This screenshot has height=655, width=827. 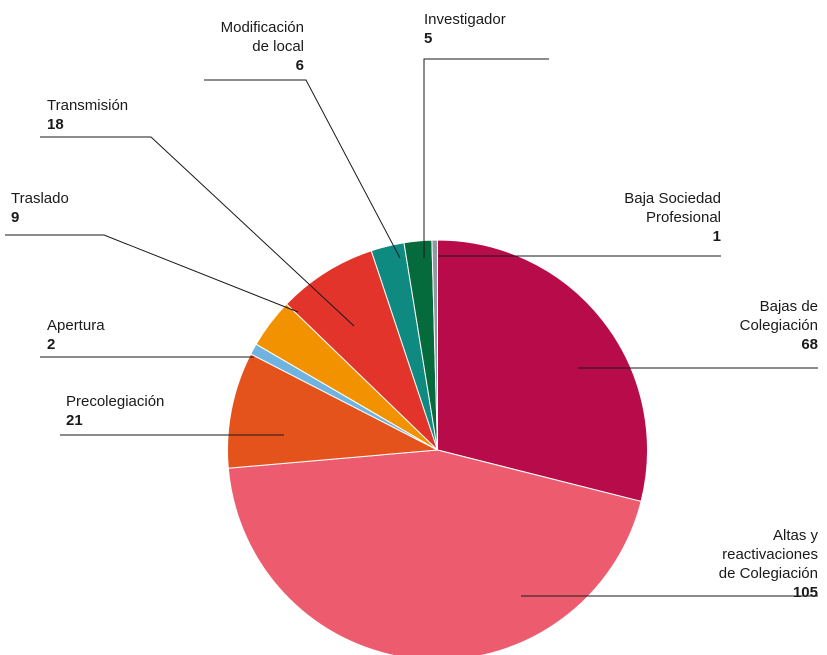 I want to click on slice-label-line: Precolegiación, so click(x=115, y=401).